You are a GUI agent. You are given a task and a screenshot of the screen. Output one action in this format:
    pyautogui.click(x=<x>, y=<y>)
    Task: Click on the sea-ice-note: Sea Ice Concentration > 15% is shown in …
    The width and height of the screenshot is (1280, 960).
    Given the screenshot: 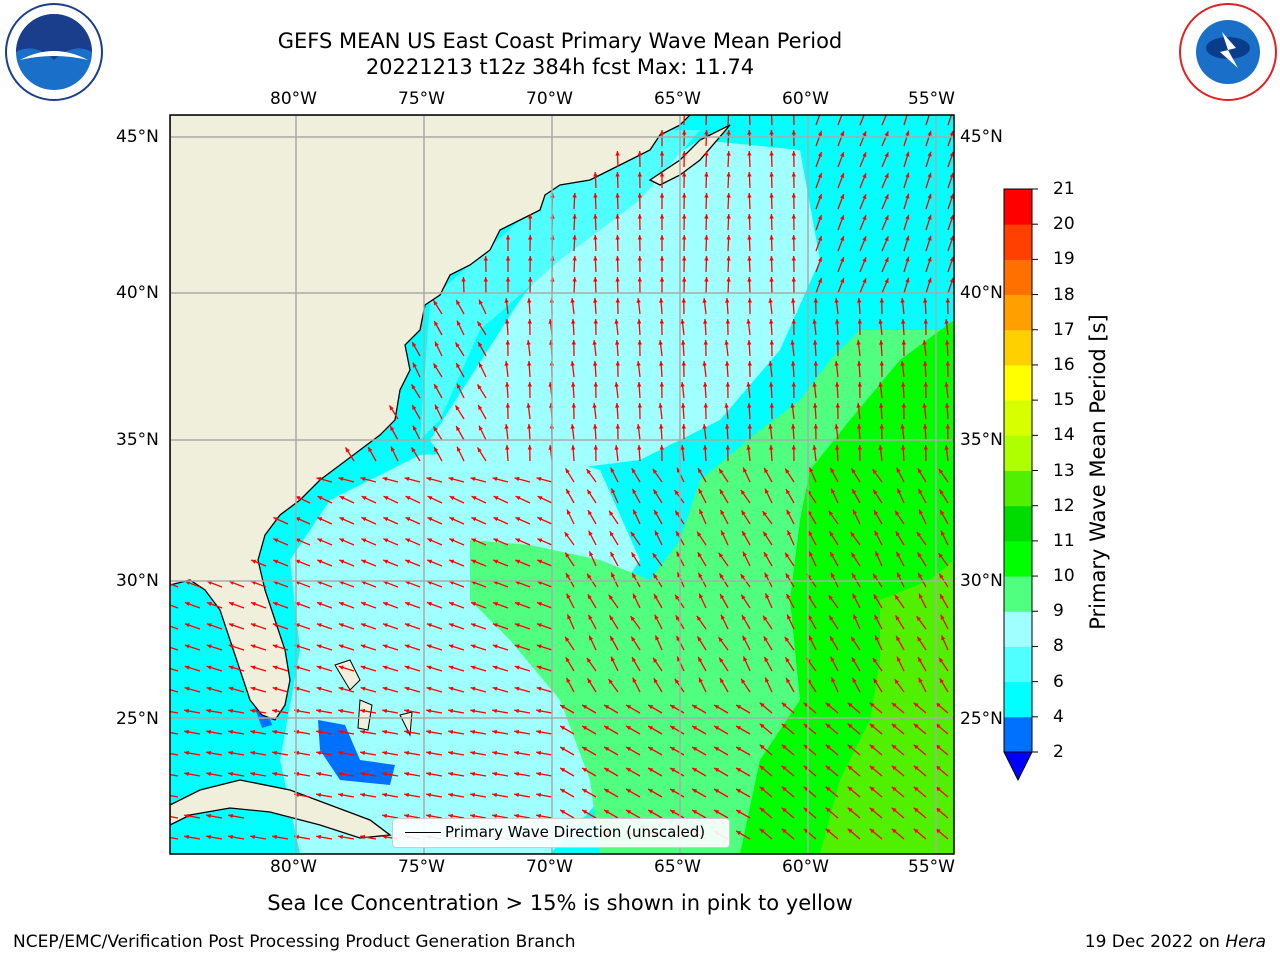 What is the action you would take?
    pyautogui.click(x=560, y=903)
    